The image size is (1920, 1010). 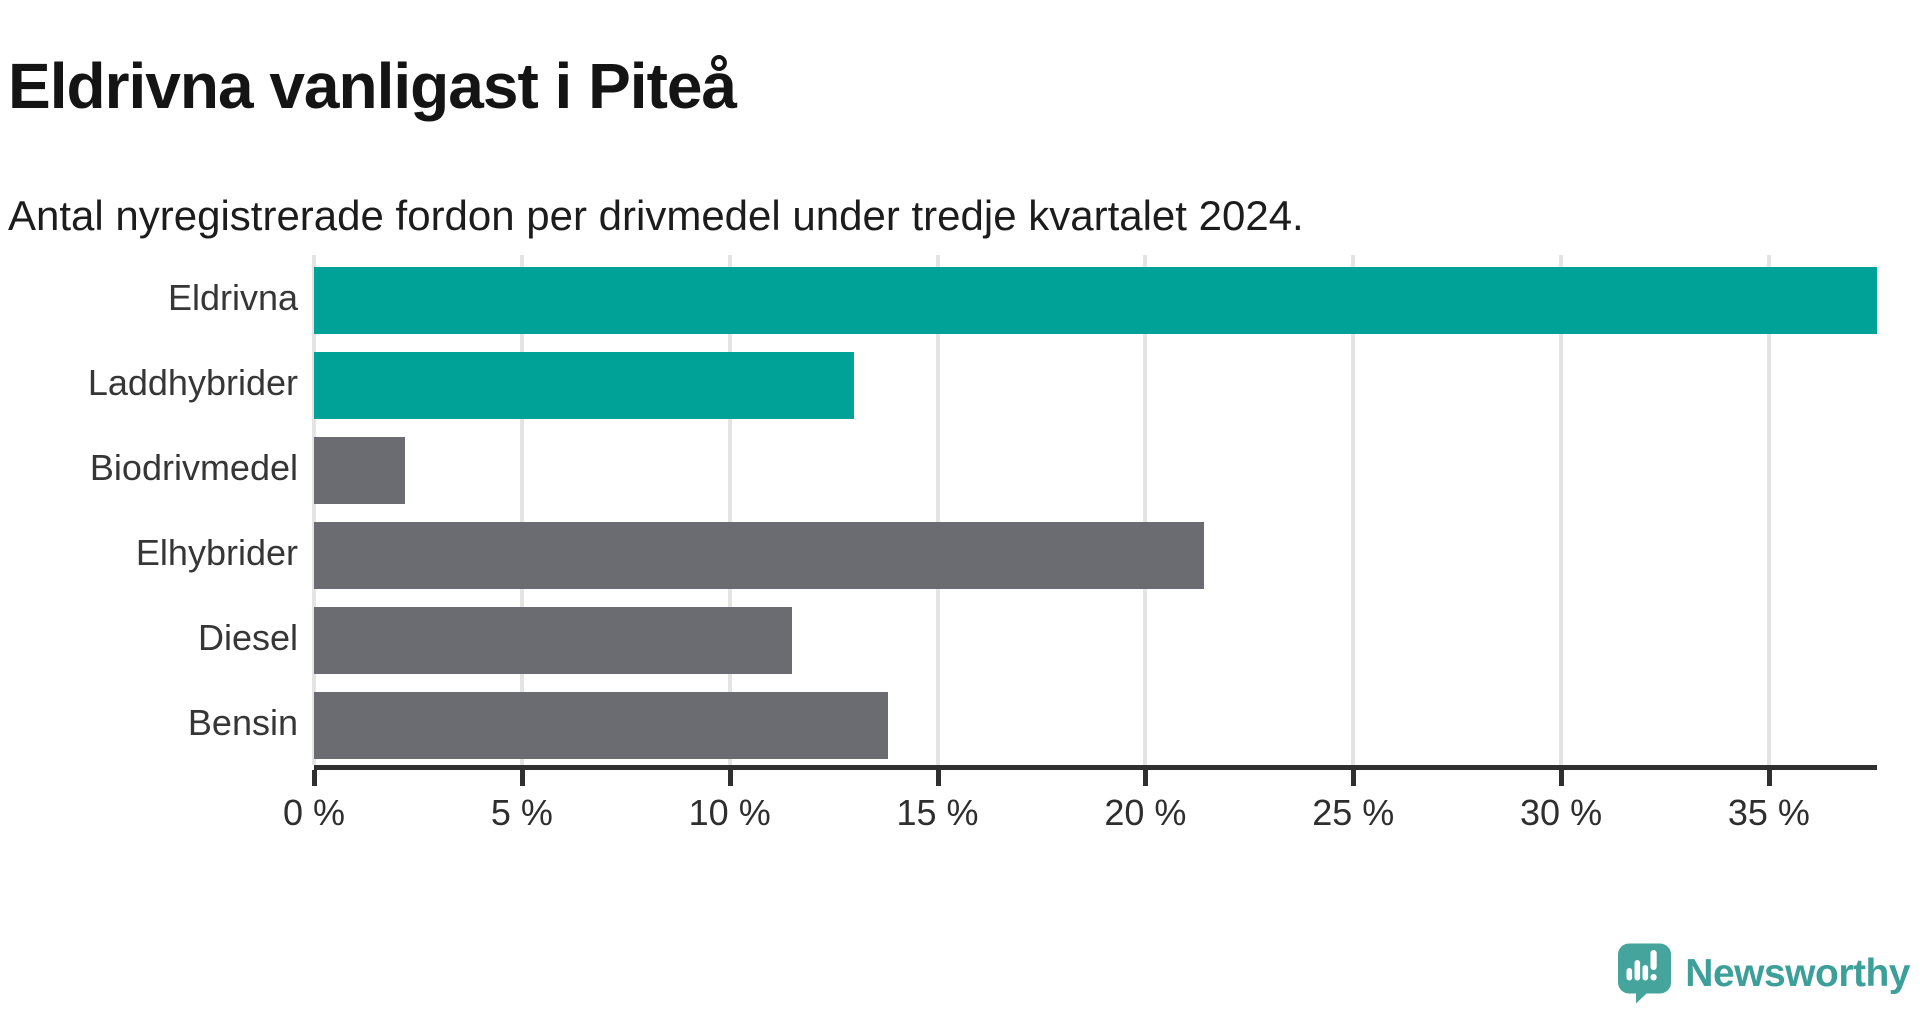 I want to click on category-label-eldrivna: Eldrivna, so click(x=232, y=297).